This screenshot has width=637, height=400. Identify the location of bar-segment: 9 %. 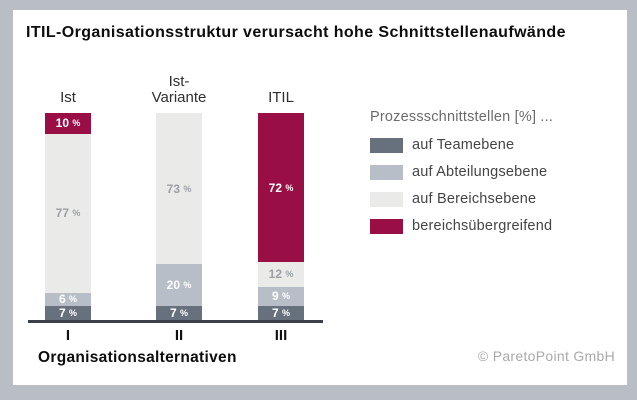
(281, 296).